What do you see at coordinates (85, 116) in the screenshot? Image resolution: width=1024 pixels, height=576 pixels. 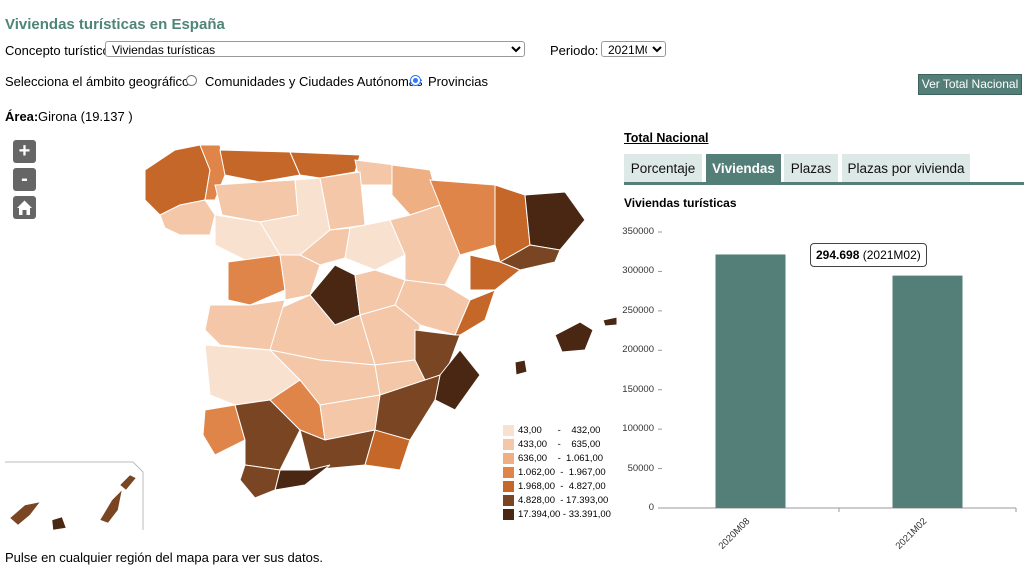 I see `area-value: Girona (19.137 )` at bounding box center [85, 116].